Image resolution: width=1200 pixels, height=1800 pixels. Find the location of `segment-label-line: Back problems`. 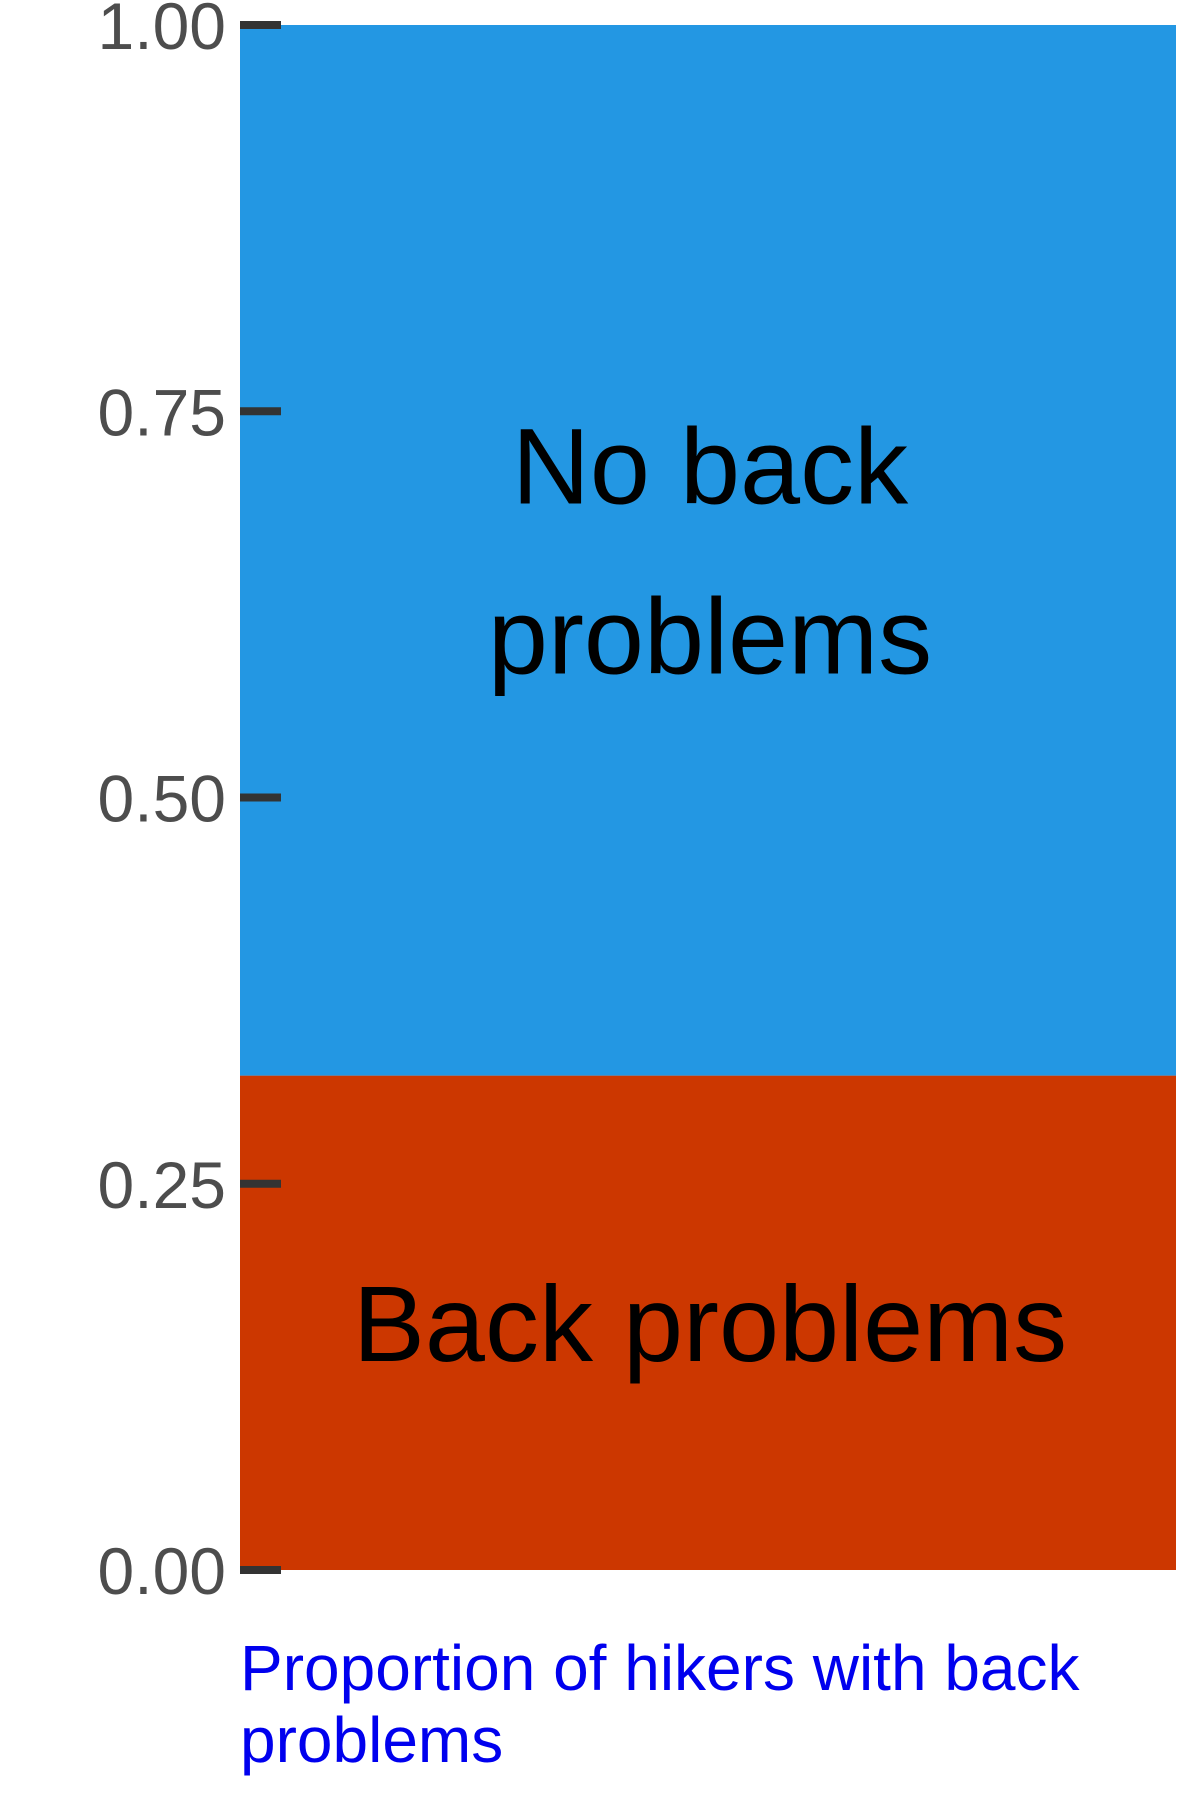

segment-label-line: Back problems is located at coordinates (710, 1323).